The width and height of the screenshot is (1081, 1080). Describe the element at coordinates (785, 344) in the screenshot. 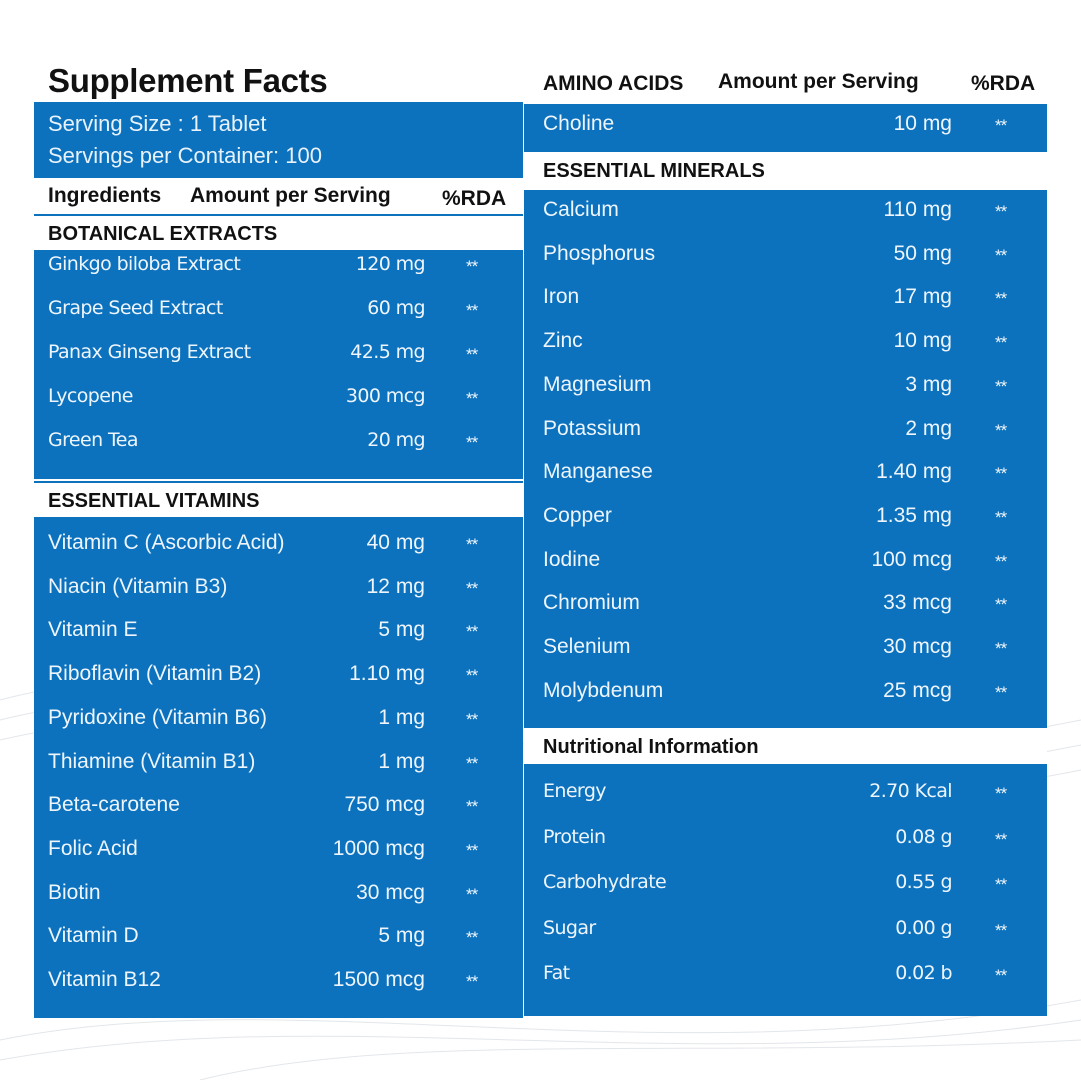

I see `ingredient-row: Zinc 10 mg **` at that location.